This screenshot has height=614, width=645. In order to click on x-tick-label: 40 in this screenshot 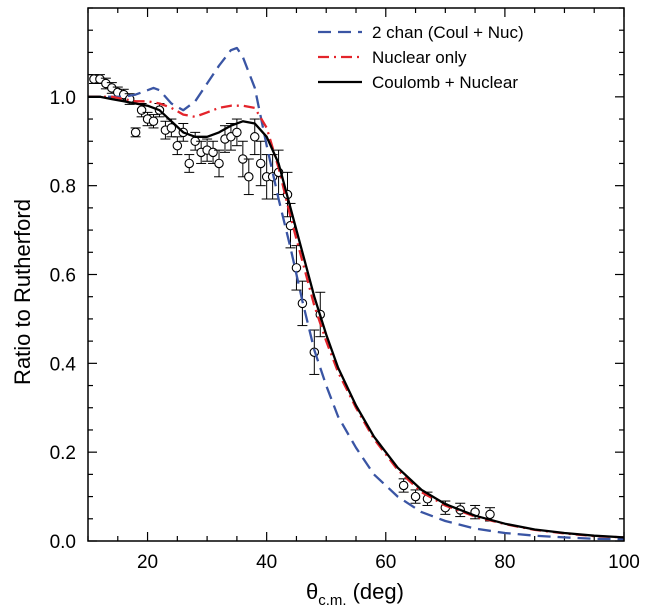, I will do `click(266, 562)`.